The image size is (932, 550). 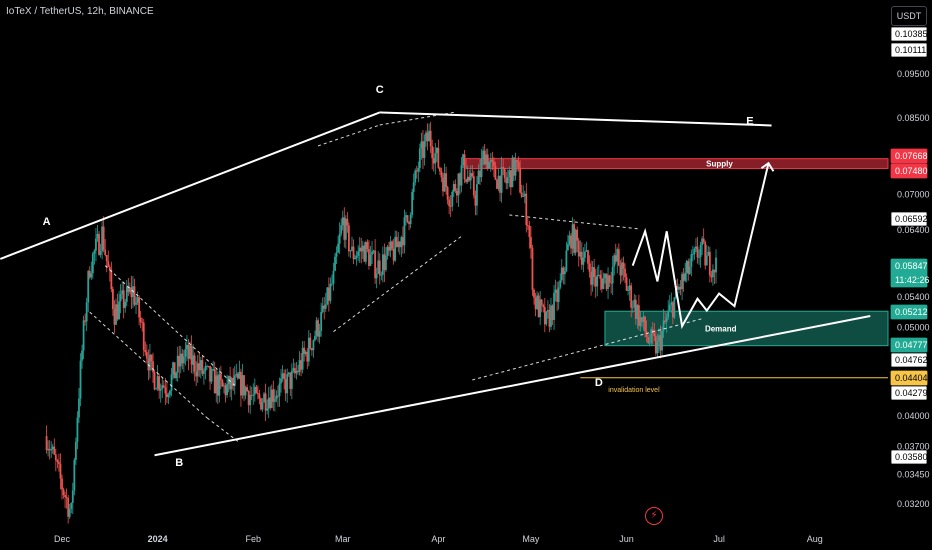 What do you see at coordinates (911, 156) in the screenshot?
I see `price-label: 0.07668` at bounding box center [911, 156].